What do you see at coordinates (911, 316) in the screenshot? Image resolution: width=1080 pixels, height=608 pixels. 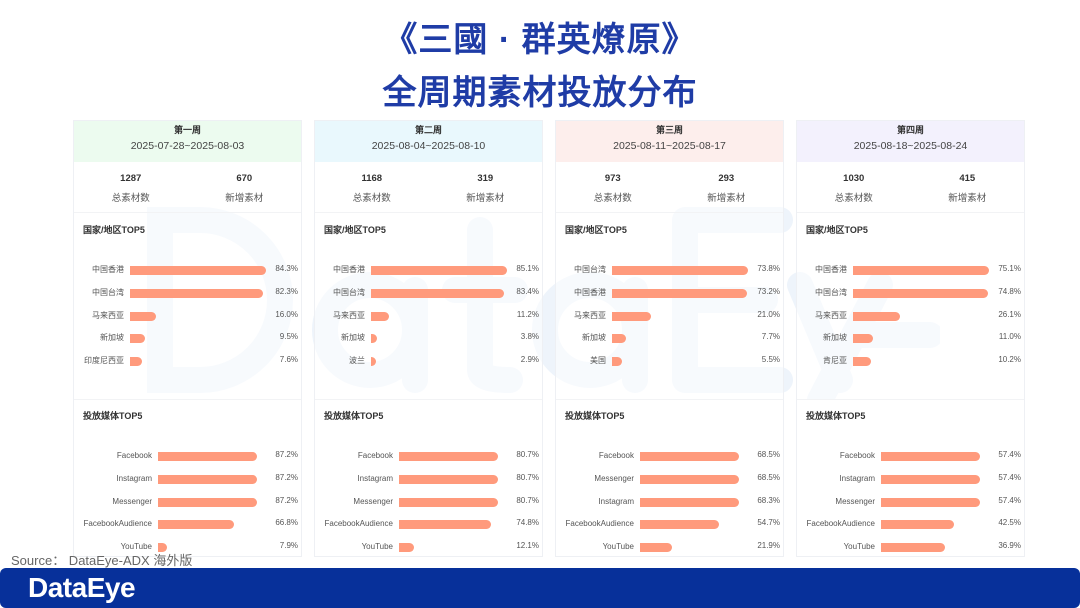 I see `country-row: 马来西亚 26.1%` at bounding box center [911, 316].